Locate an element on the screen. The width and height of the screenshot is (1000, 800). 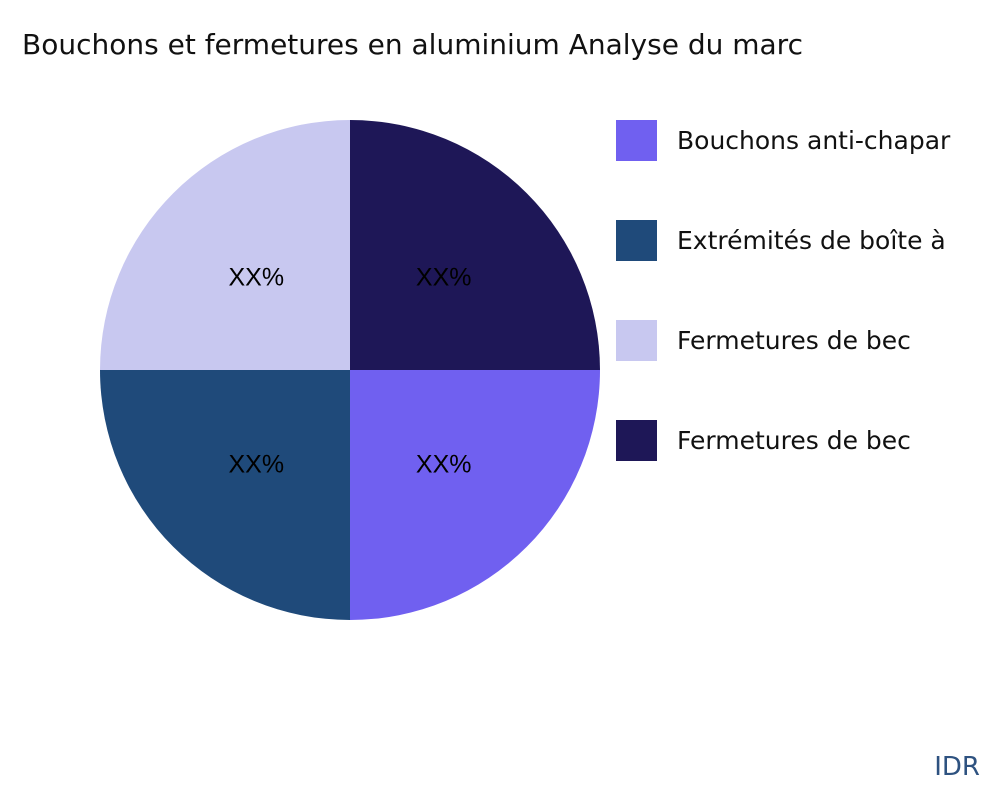
legend-item: Extrémités de boîte à is located at coordinates (781, 240).